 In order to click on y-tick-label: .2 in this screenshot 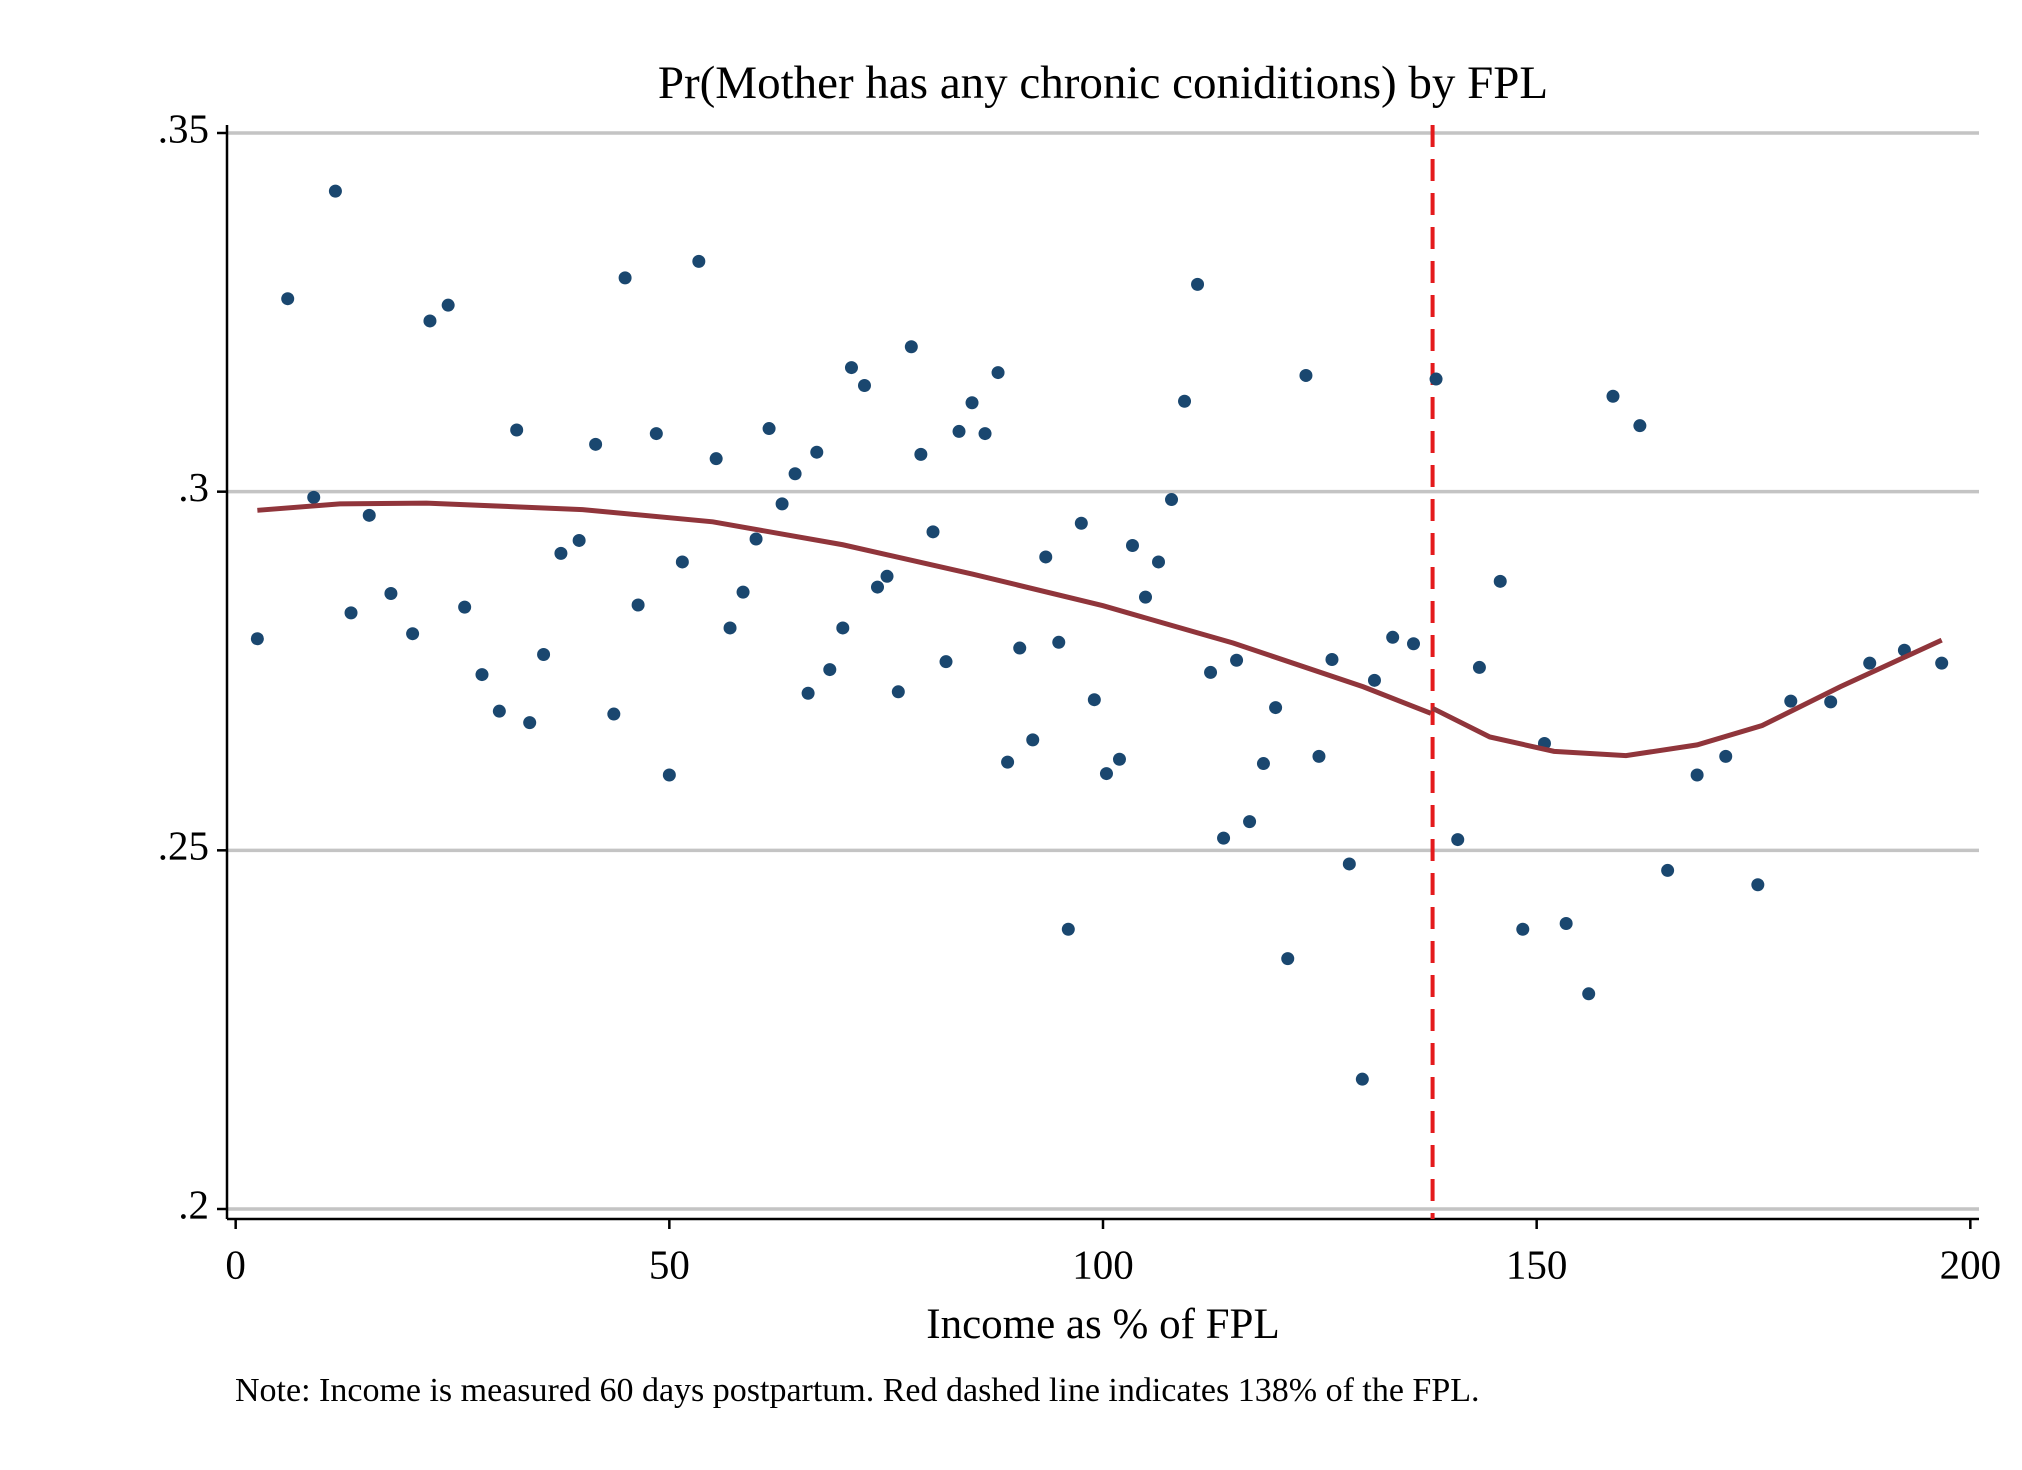, I will do `click(193, 1204)`.